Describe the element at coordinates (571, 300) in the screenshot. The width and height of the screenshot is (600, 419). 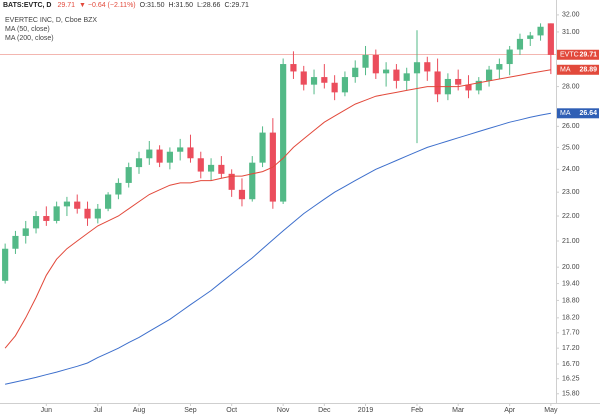
I see `y-tick-label: 18.80` at that location.